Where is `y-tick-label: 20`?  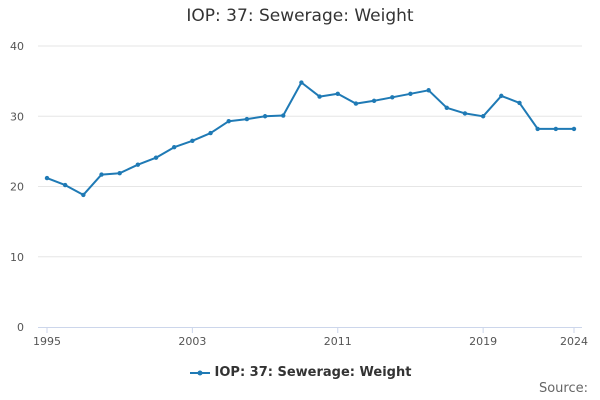
y-tick-label: 20 is located at coordinates (17, 187).